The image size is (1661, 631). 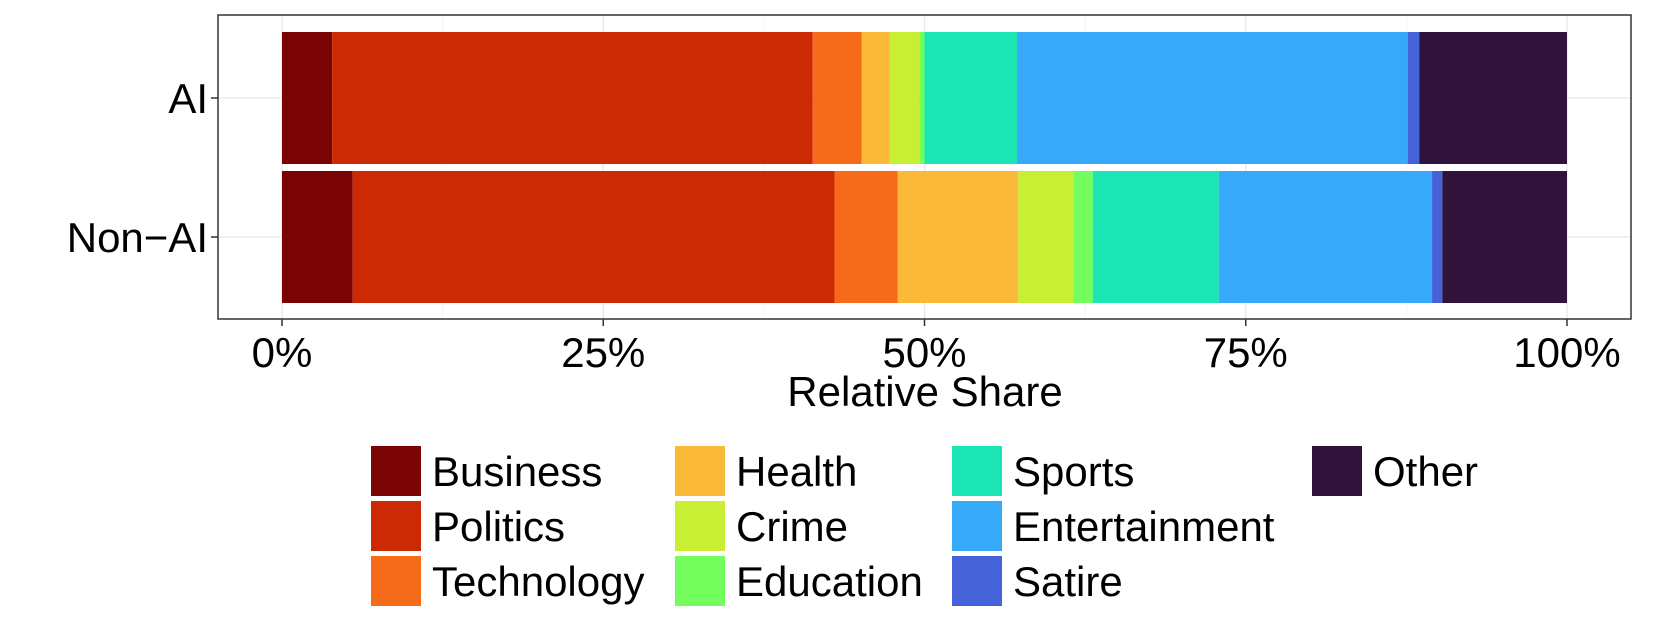 I want to click on x-tick-label: 50%, so click(x=924, y=352).